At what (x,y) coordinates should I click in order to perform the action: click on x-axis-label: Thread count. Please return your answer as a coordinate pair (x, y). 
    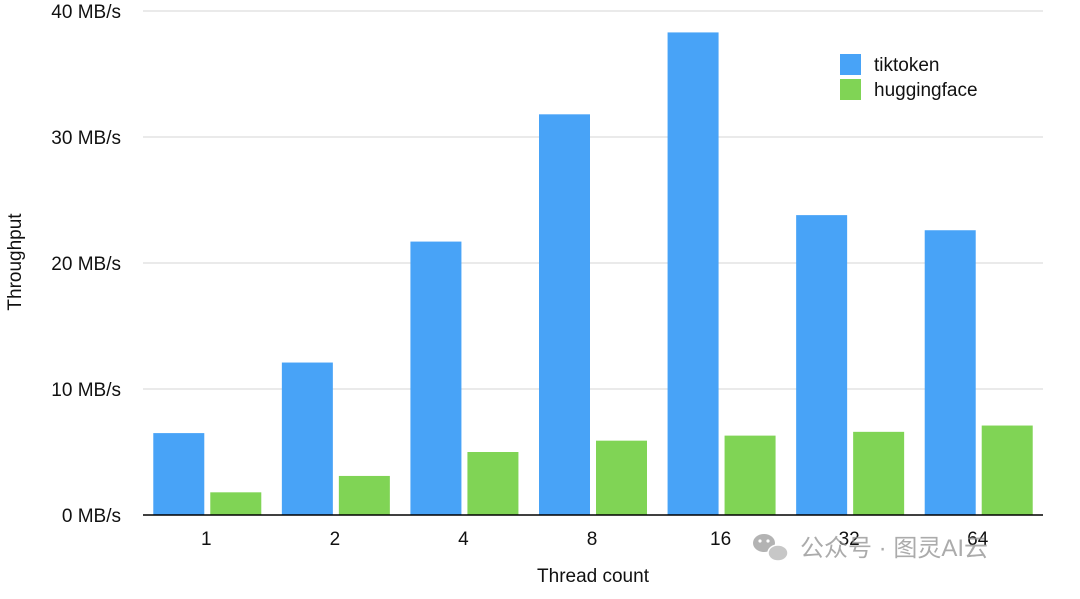
    Looking at the image, I should click on (593, 576).